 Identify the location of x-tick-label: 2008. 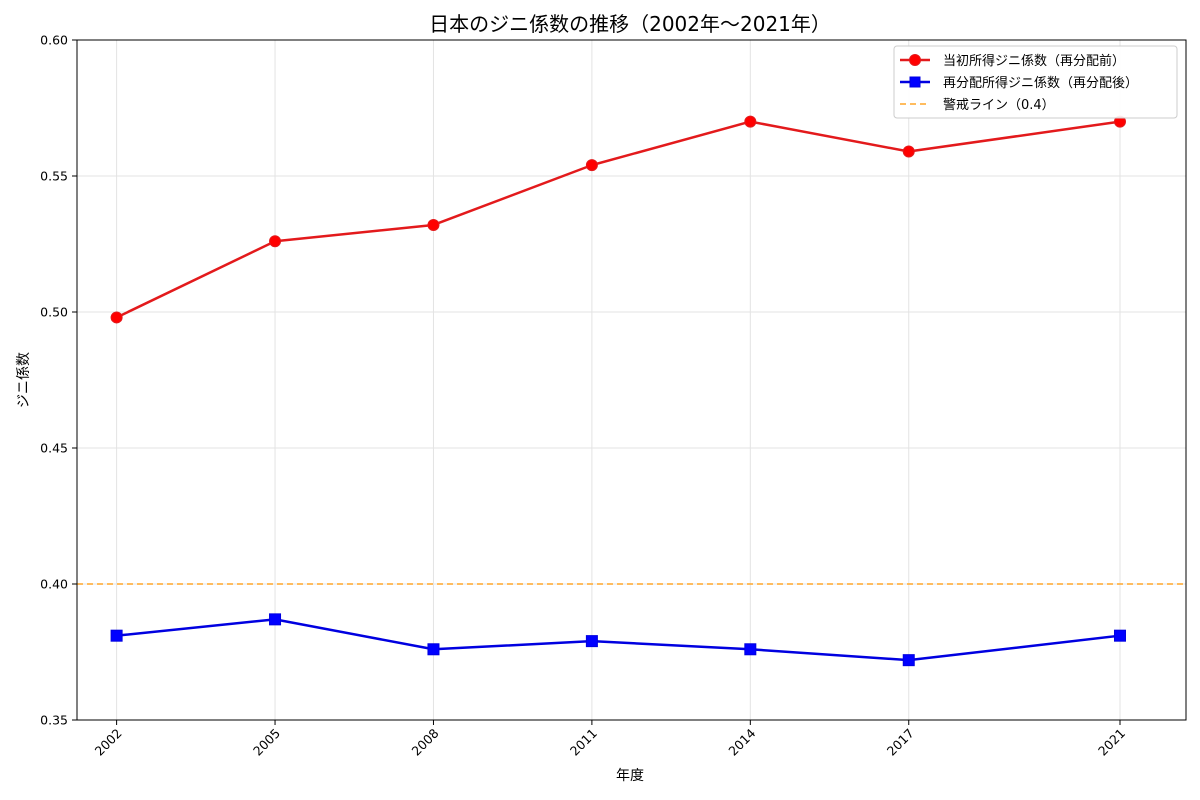
(424, 741).